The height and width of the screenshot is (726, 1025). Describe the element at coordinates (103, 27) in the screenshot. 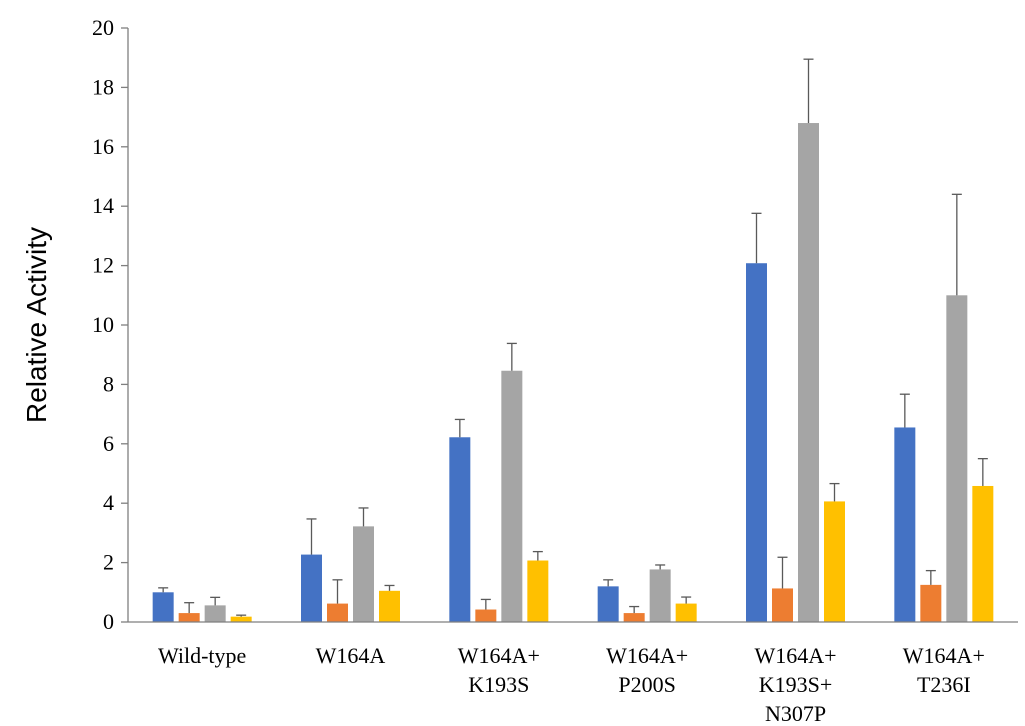

I see `y-tick-label: 20` at that location.